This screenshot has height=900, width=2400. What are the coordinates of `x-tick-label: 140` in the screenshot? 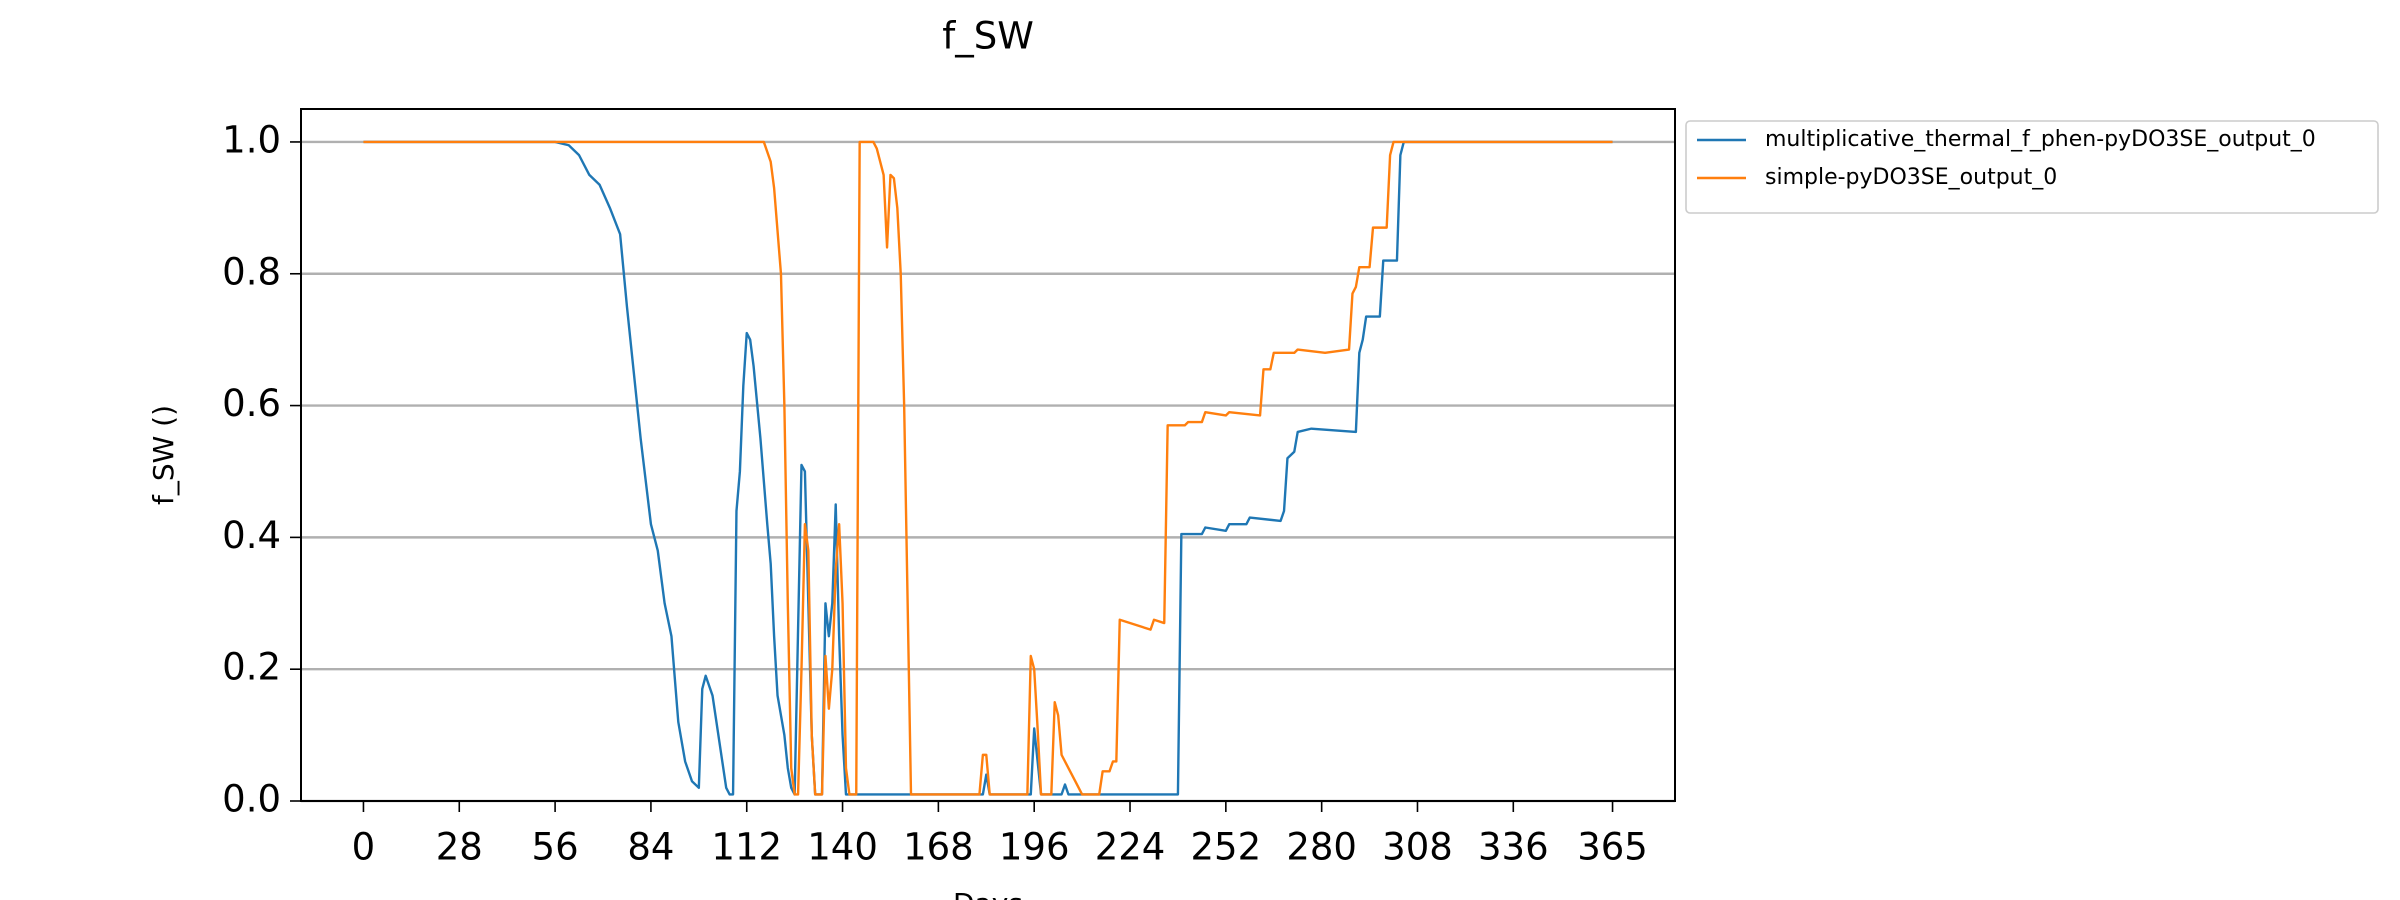 It's located at (842, 847).